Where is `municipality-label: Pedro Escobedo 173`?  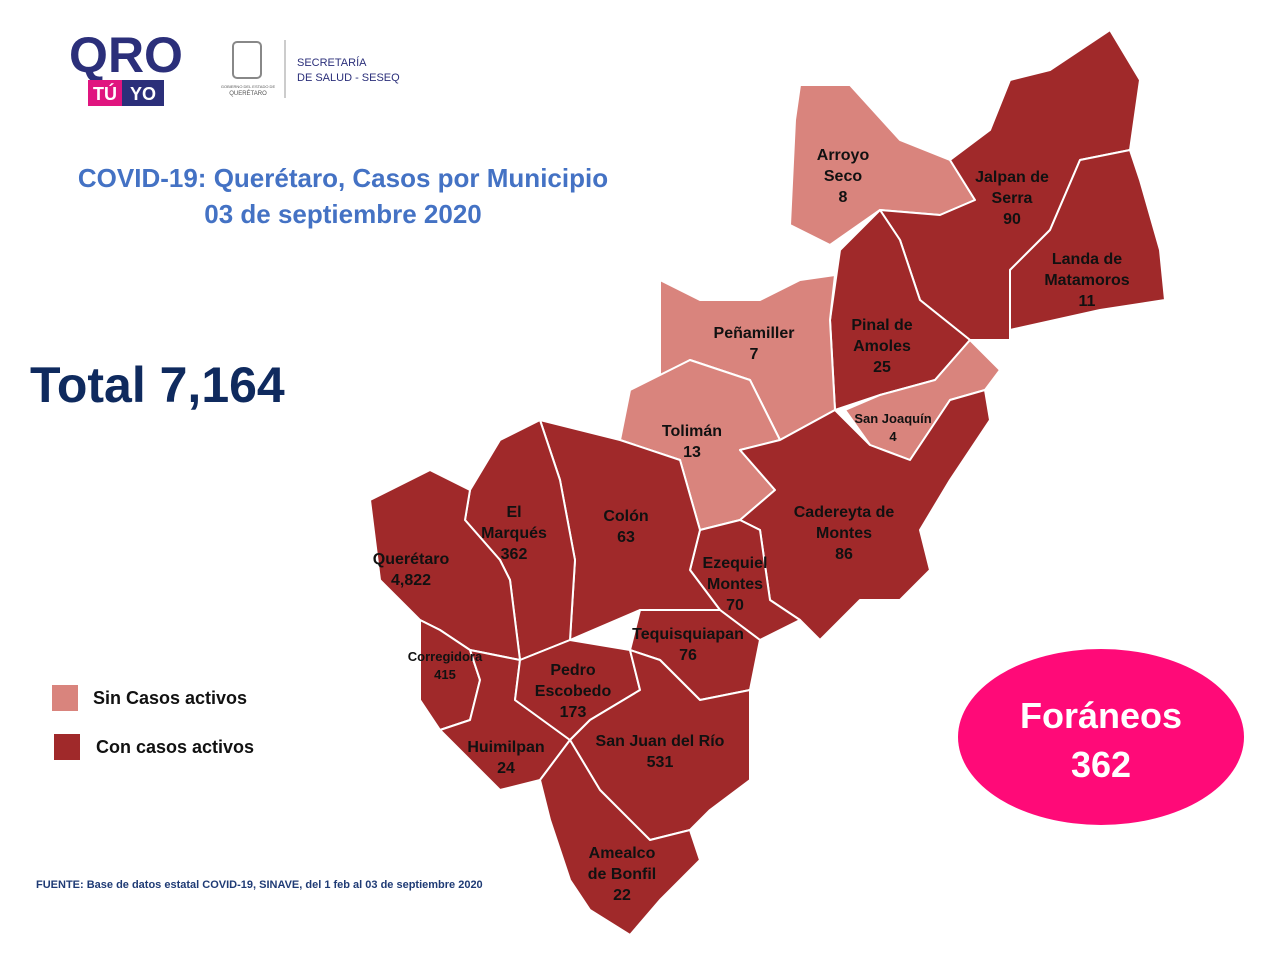 municipality-label: Pedro Escobedo 173 is located at coordinates (573, 691).